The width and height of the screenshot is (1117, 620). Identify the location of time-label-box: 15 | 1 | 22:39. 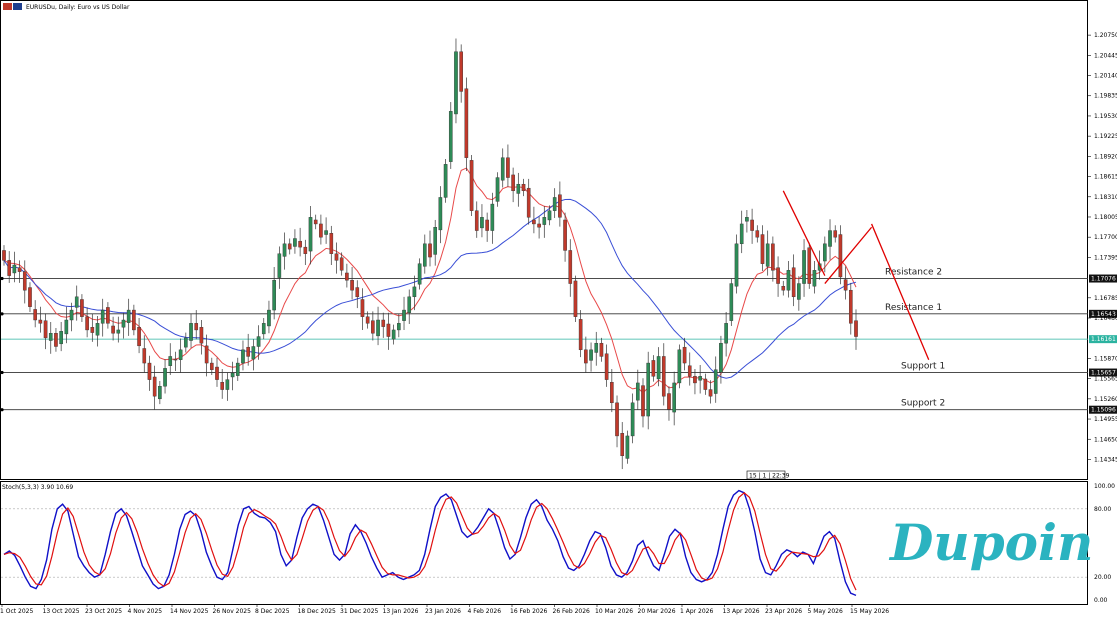
(768, 475).